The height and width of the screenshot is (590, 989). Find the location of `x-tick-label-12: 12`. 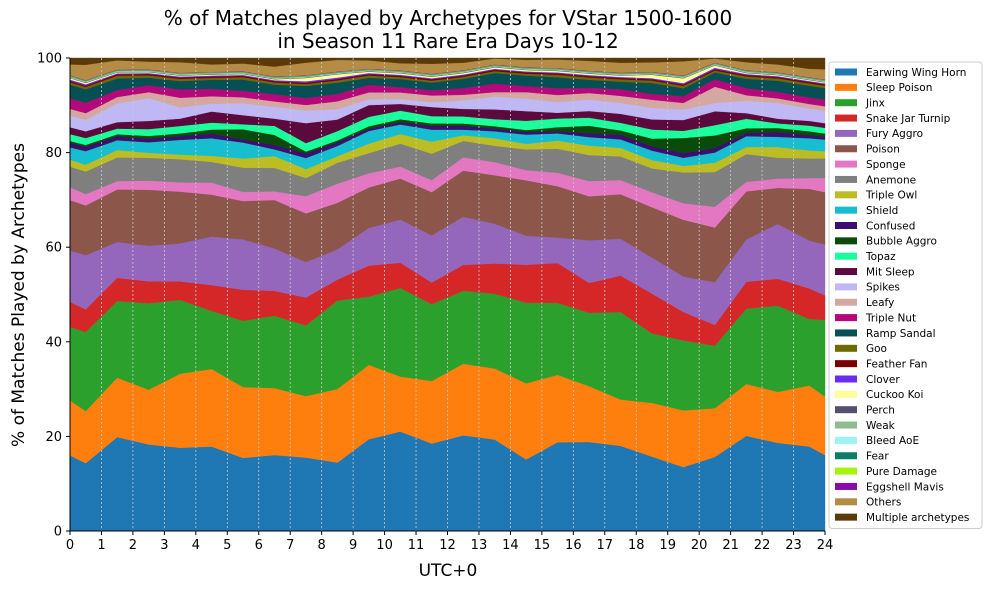

x-tick-label-12: 12 is located at coordinates (447, 545).